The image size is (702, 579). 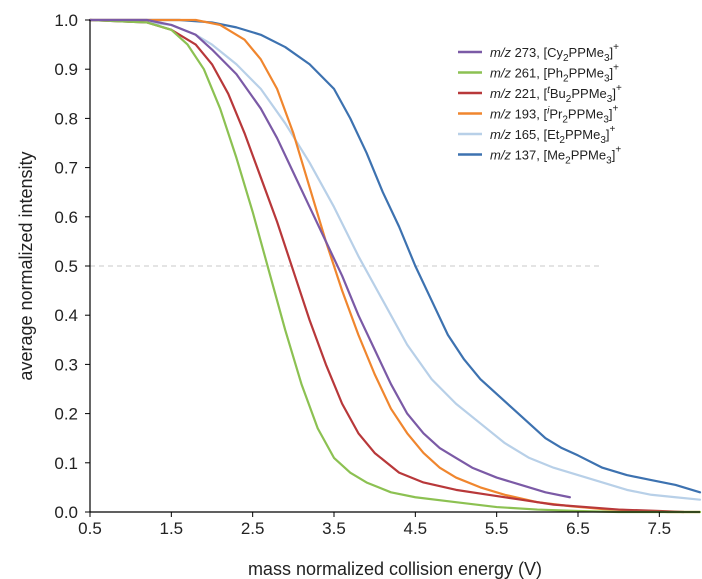 What do you see at coordinates (66, 69) in the screenshot?
I see `y-tick-label: 0.9` at bounding box center [66, 69].